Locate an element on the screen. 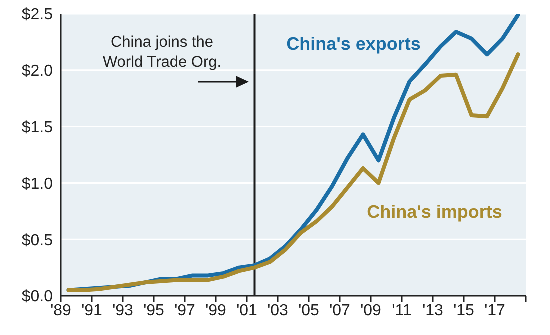 This screenshot has width=550, height=335. x-tick-label: '07 is located at coordinates (340, 311).